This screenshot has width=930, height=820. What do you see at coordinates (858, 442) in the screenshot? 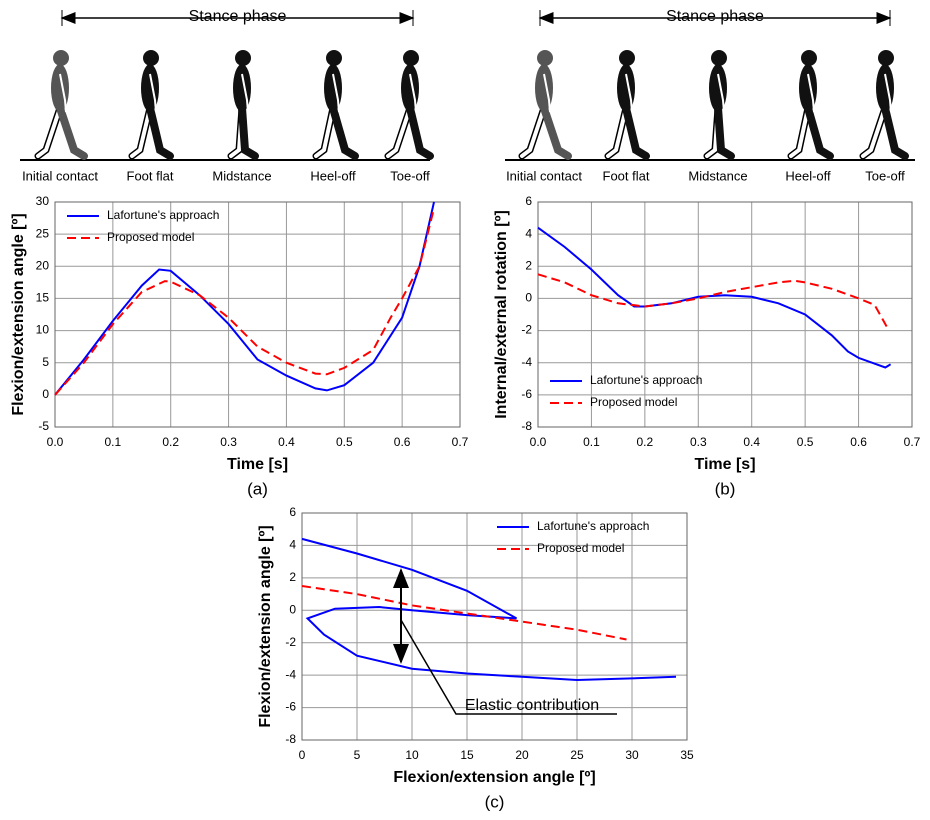
I see `x-tick-label: 0.6` at bounding box center [858, 442].